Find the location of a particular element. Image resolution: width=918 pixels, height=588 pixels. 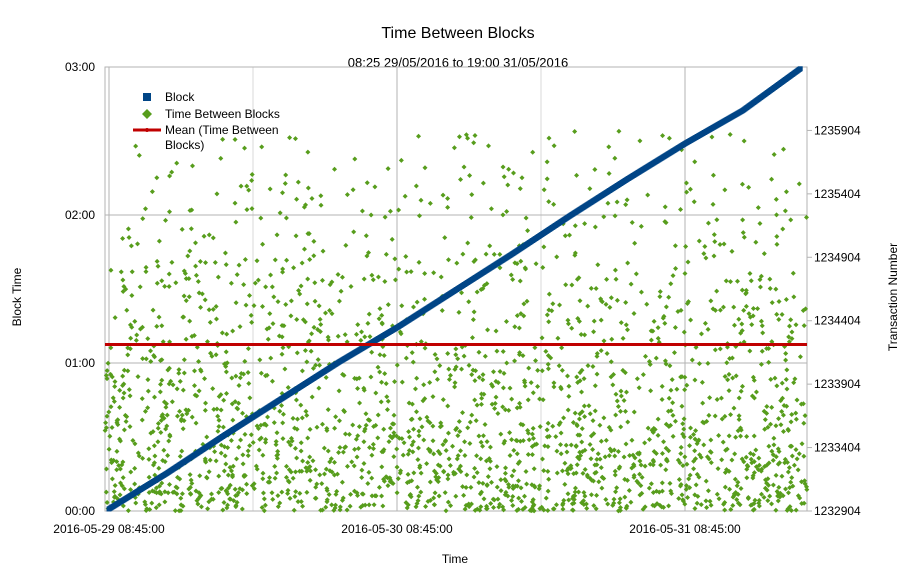

y-right-tick-label: 1234404 is located at coordinates (837, 321).